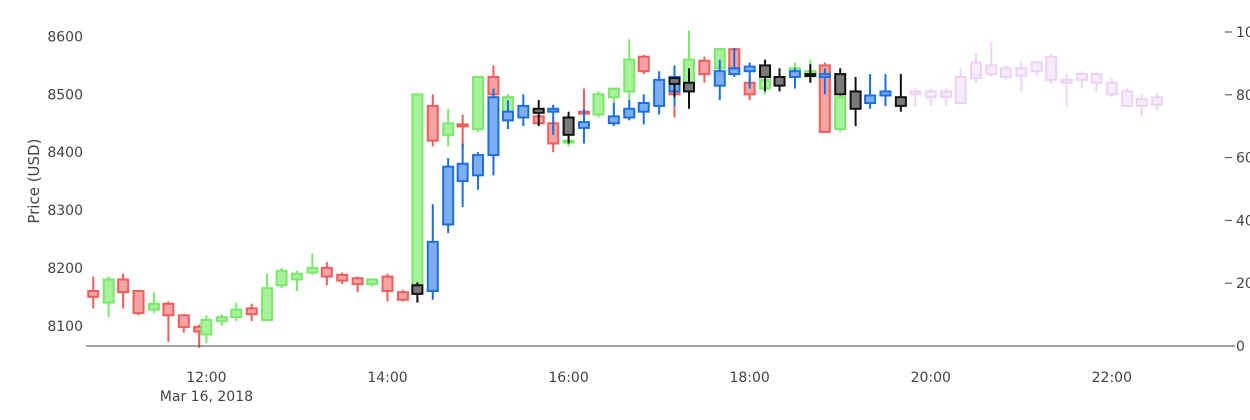  What do you see at coordinates (65, 95) in the screenshot?
I see `y-tick-label: 8500` at bounding box center [65, 95].